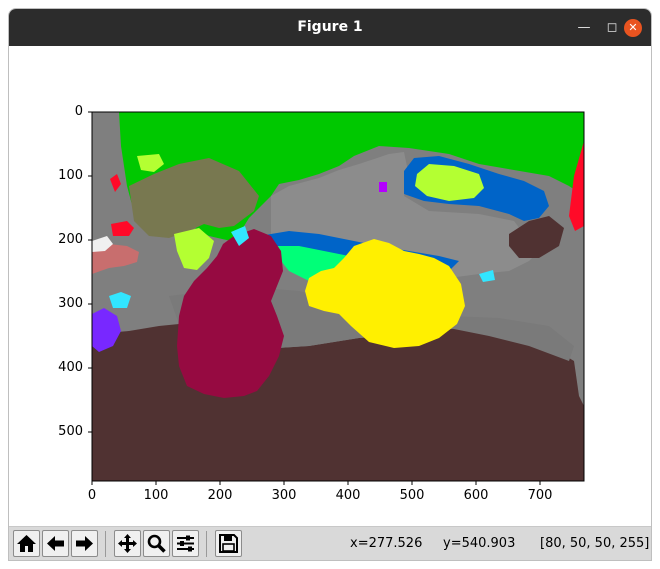  Describe the element at coordinates (479, 543) in the screenshot. I see `cursor-y-readout: y=540.903` at that location.